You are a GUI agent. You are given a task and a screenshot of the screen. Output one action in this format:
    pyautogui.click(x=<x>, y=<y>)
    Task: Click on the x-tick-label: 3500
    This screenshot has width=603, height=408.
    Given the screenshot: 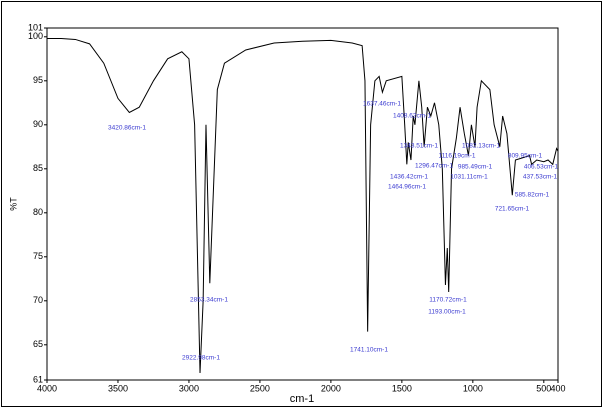 What is the action you would take?
    pyautogui.click(x=118, y=388)
    